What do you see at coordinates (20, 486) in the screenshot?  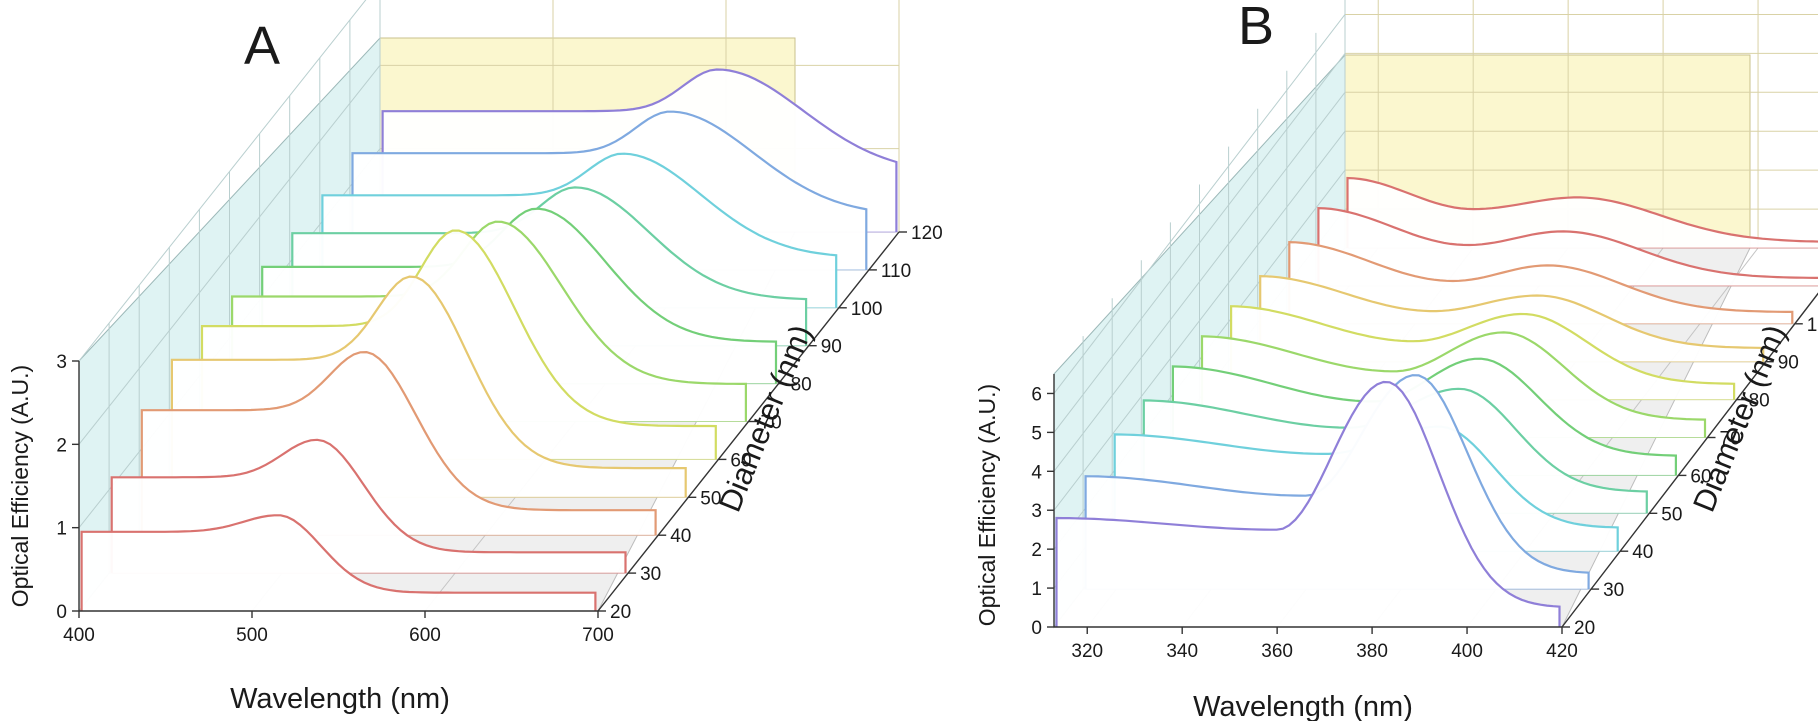 I see `panel-a-y-label: Optical Efficiency (A.U.)` at bounding box center [20, 486].